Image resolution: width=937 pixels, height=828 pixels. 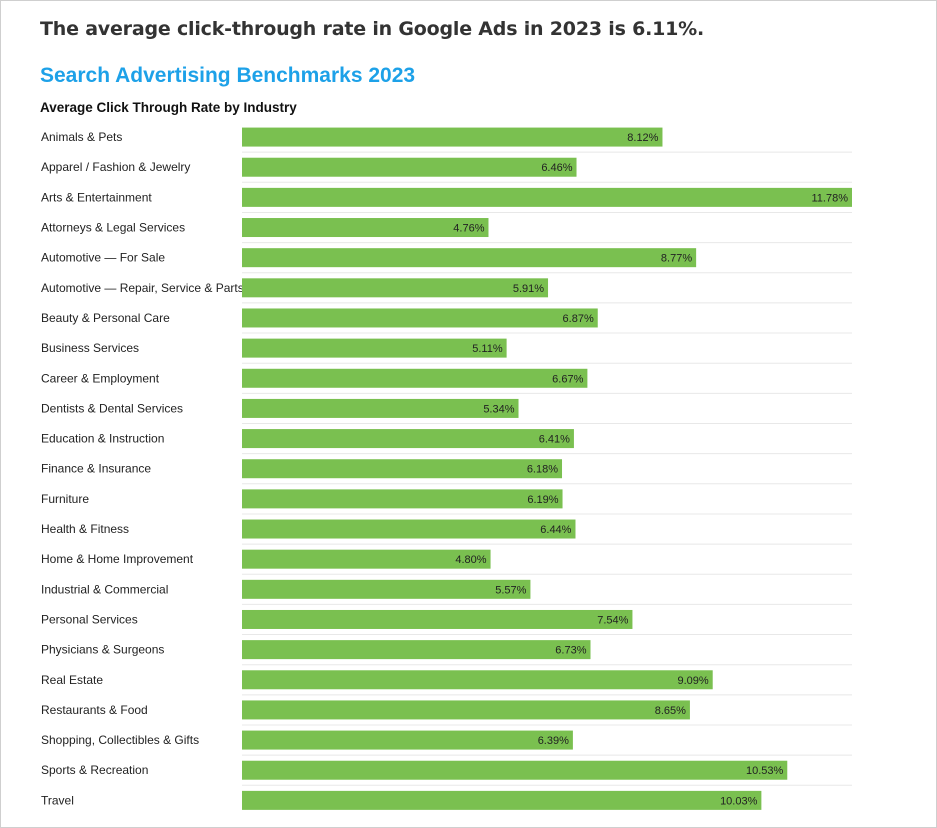 What do you see at coordinates (612, 620) in the screenshot?
I see `value-label: 7.54%` at bounding box center [612, 620].